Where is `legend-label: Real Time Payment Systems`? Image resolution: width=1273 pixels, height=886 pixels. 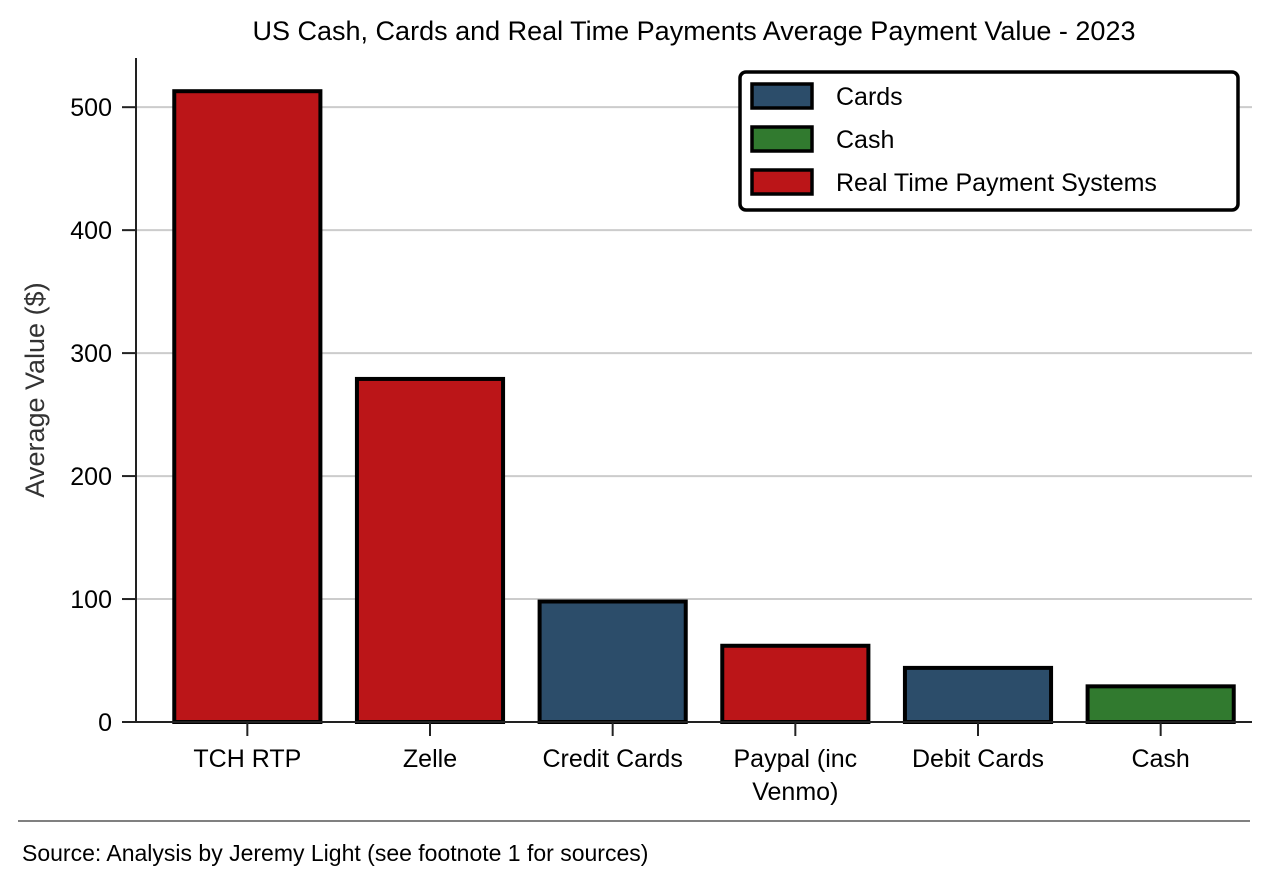 legend-label: Real Time Payment Systems is located at coordinates (996, 183).